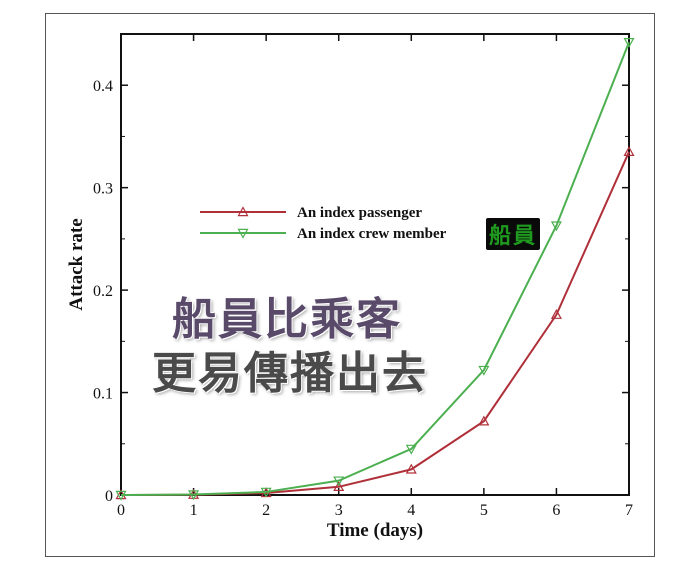 Image resolution: width=700 pixels, height=571 pixels. I want to click on x-axis-title: Time (days), so click(375, 530).